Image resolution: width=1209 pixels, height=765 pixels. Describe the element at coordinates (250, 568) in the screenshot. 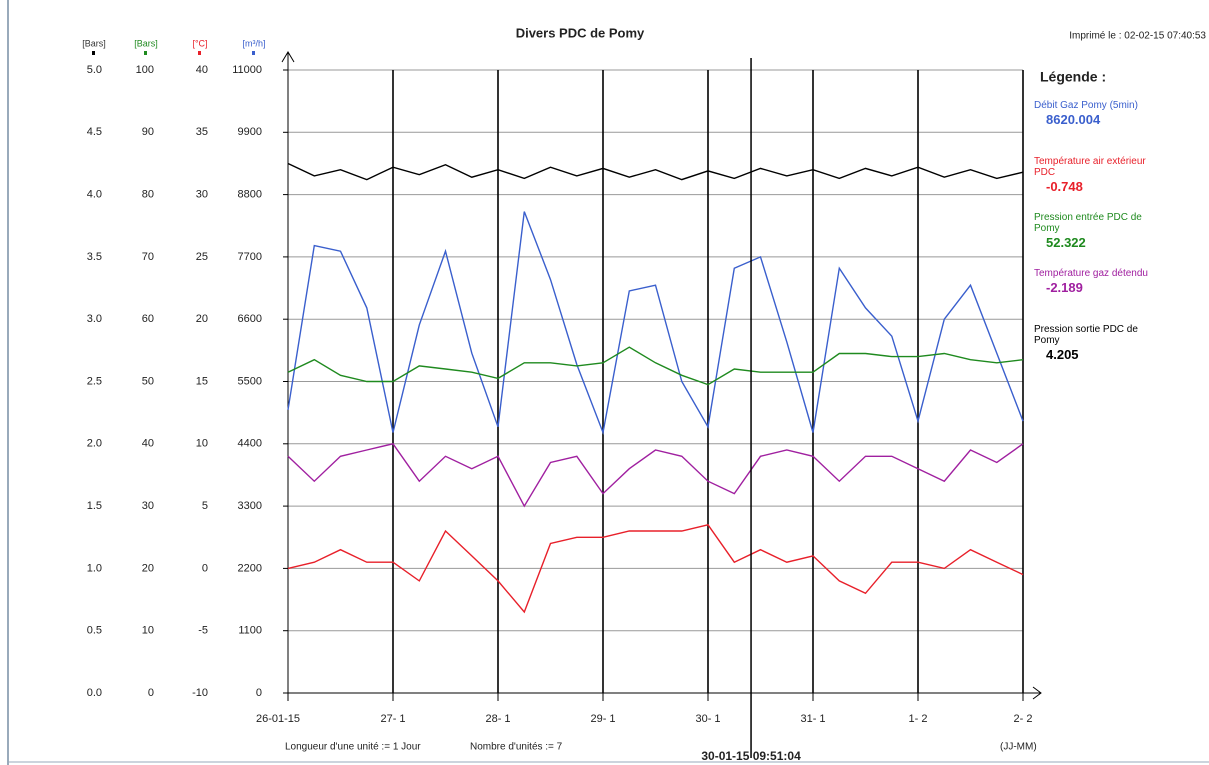

I see `y-tick-label: 2200` at that location.